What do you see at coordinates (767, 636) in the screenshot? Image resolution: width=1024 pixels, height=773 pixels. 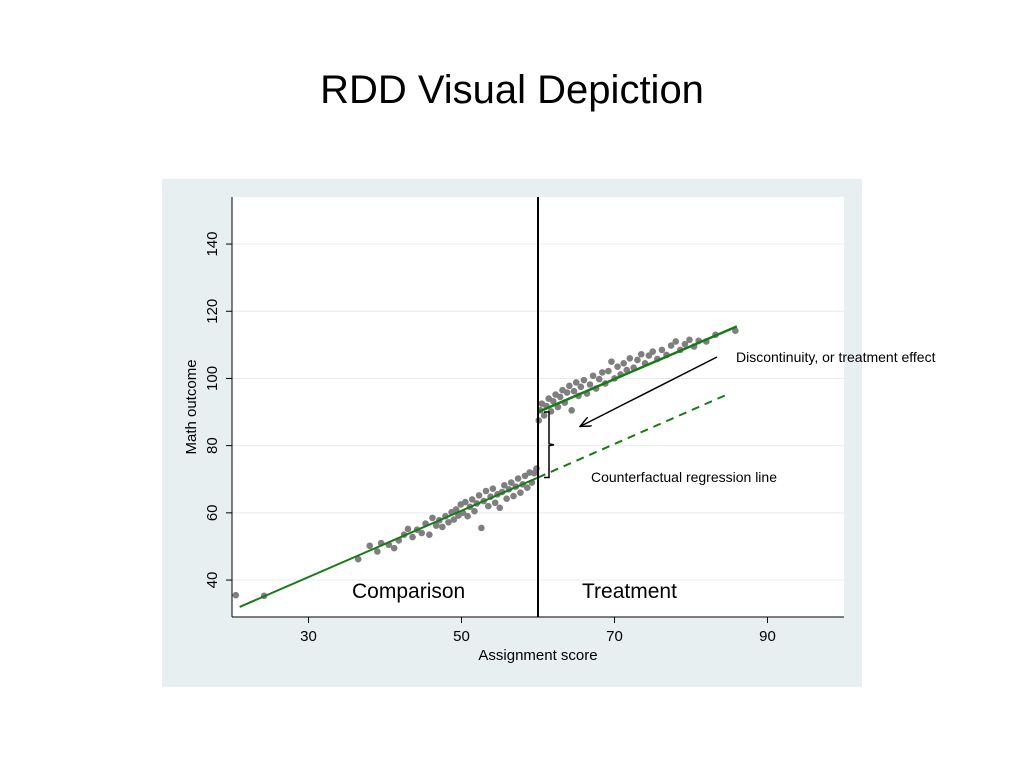 I see `x-tick-label-90: 90` at bounding box center [767, 636].